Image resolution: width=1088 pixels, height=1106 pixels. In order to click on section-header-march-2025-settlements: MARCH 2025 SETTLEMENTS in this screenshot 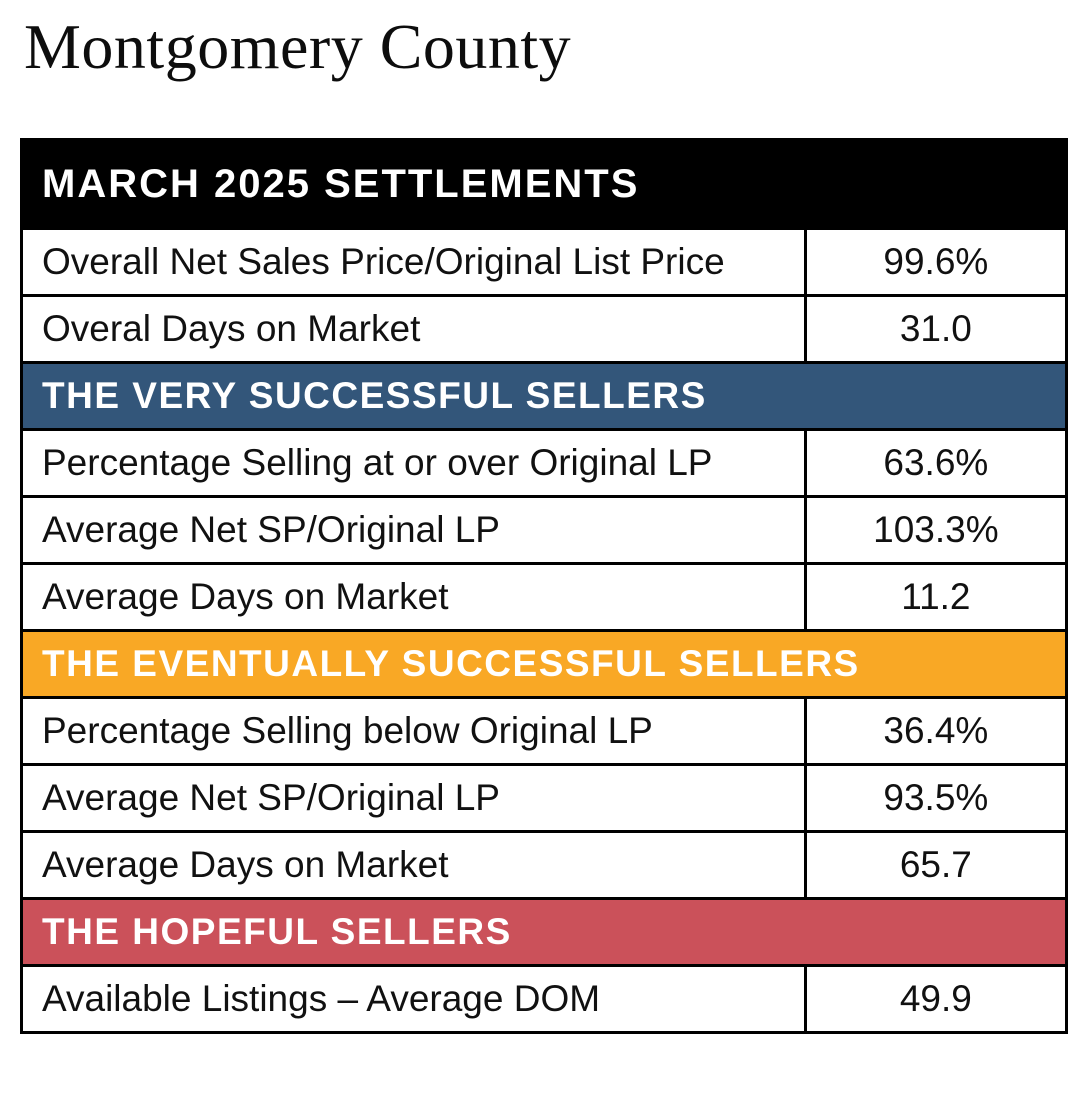, I will do `click(544, 184)`.